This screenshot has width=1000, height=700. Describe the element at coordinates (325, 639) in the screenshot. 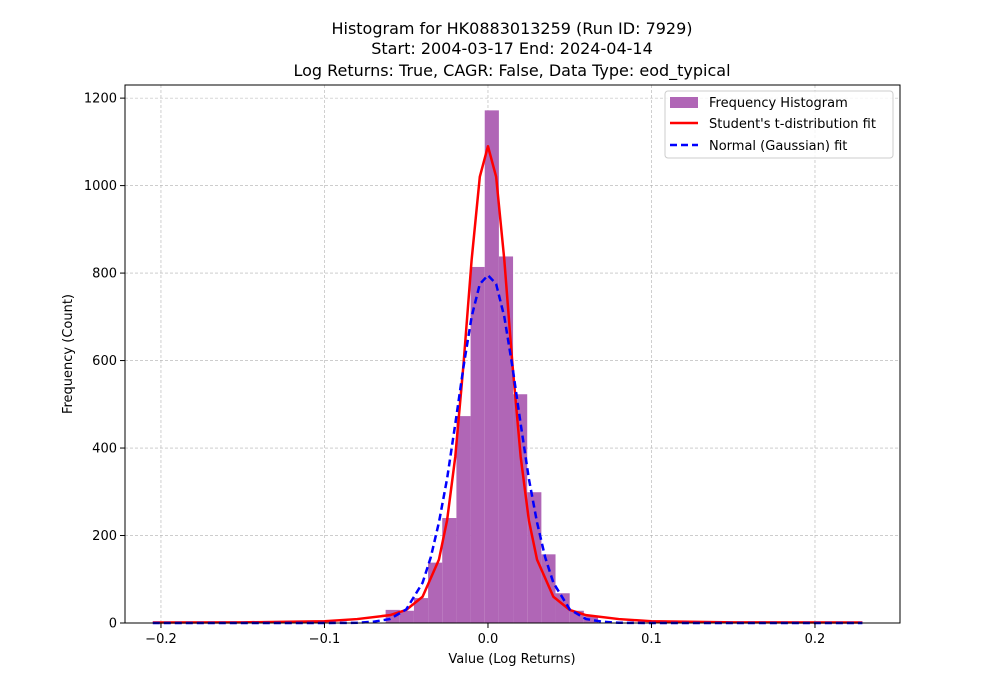

I see `x-tick-label: −0.1` at that location.